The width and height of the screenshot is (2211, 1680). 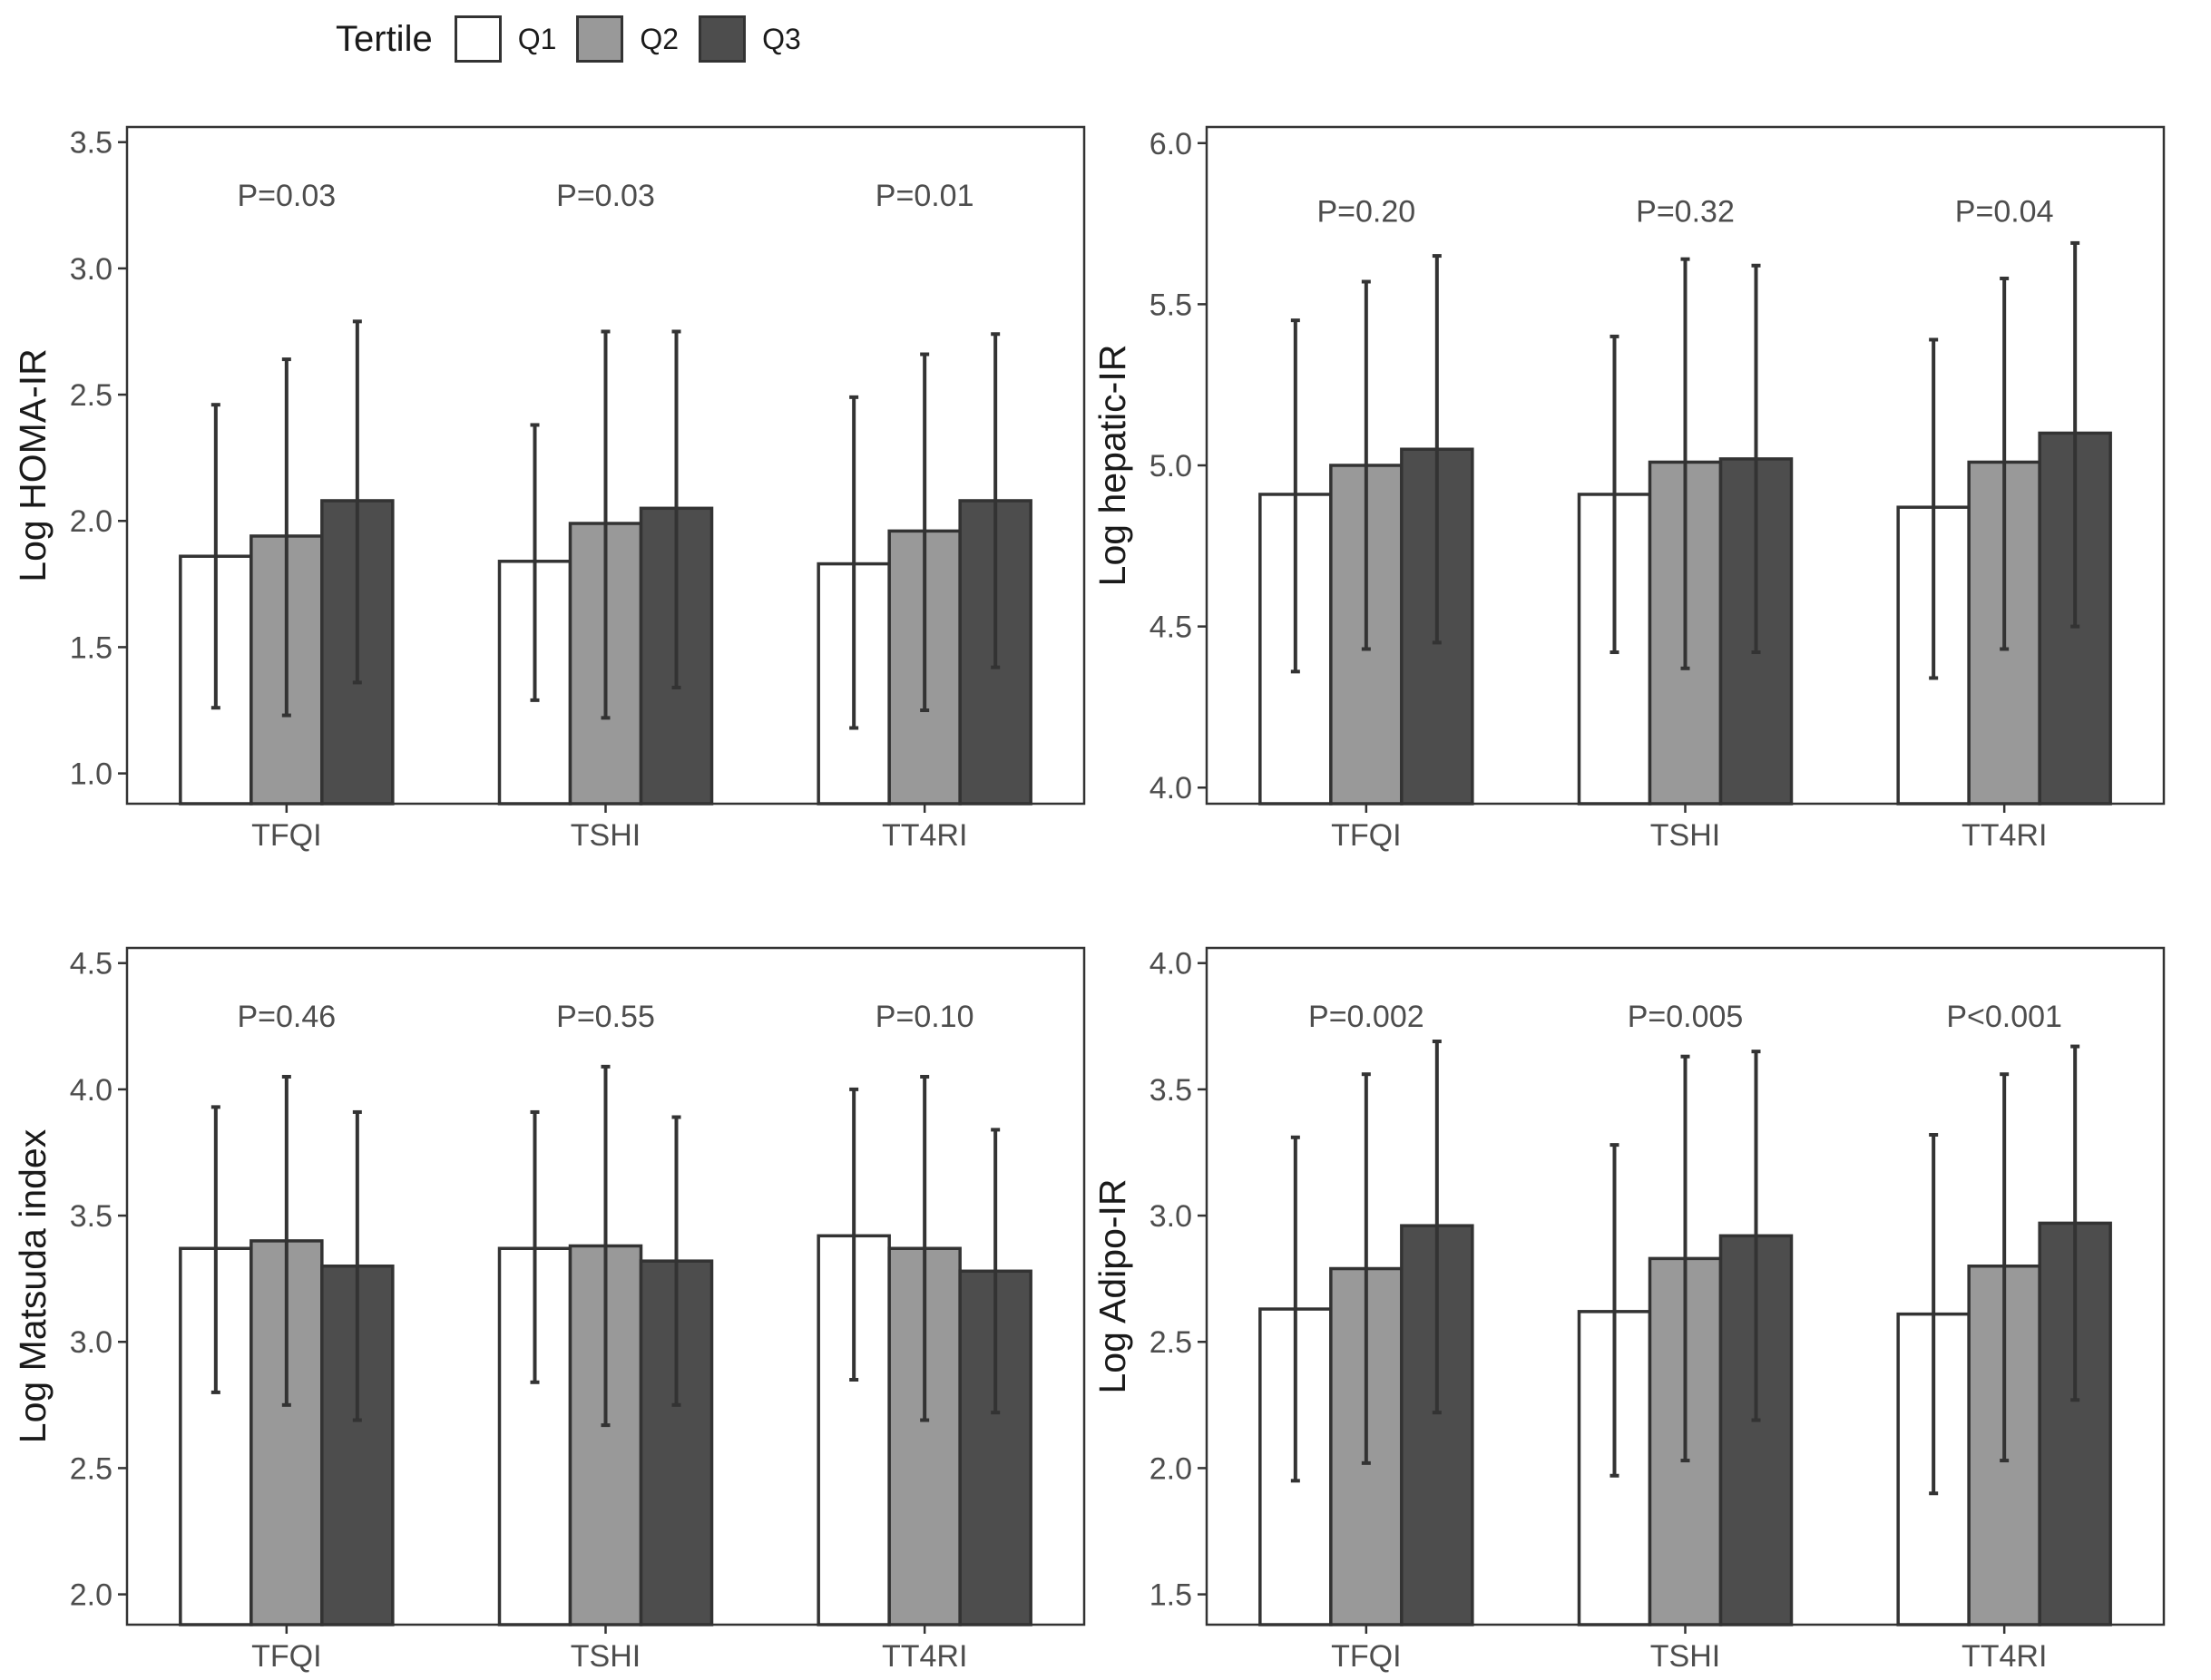 What do you see at coordinates (605, 196) in the screenshot?
I see `p-value-tshi: P=0.03` at bounding box center [605, 196].